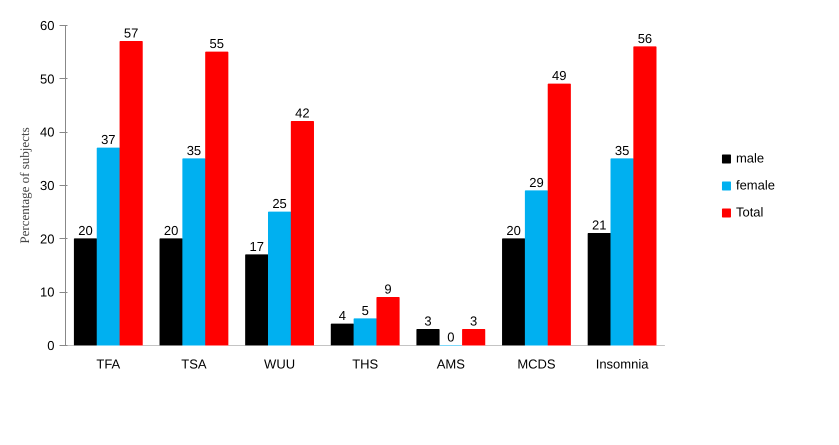  What do you see at coordinates (24, 185) in the screenshot?
I see `y-axis-title: Percentage of subjects` at bounding box center [24, 185].